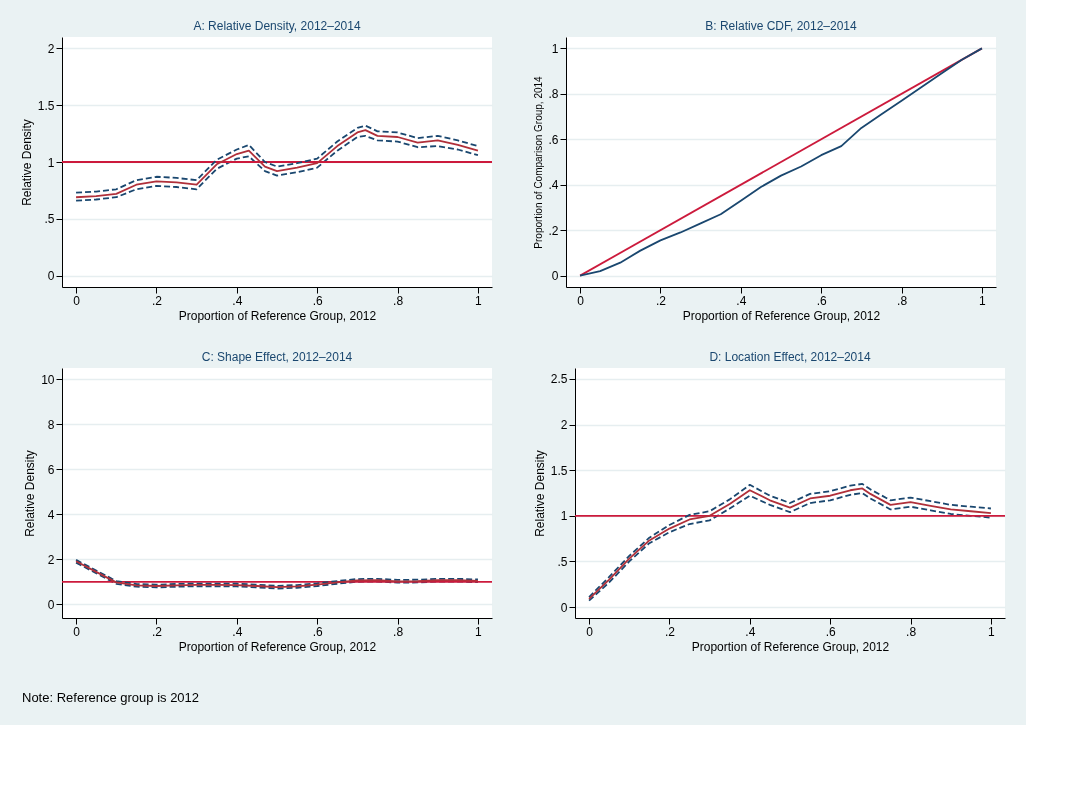 This screenshot has width=1092, height=805. Describe the element at coordinates (553, 230) in the screenshot. I see `y-tick-label: .2` at that location.